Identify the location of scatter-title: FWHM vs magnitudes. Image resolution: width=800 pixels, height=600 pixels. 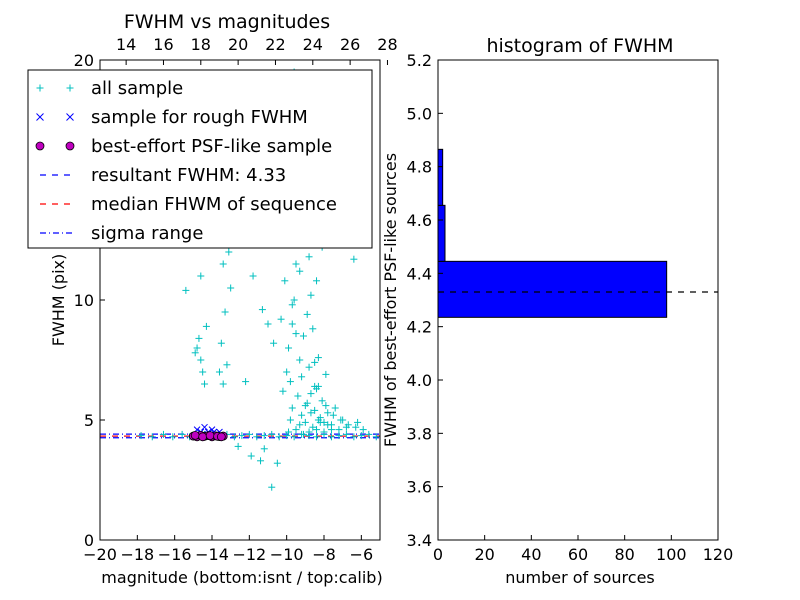
(227, 22).